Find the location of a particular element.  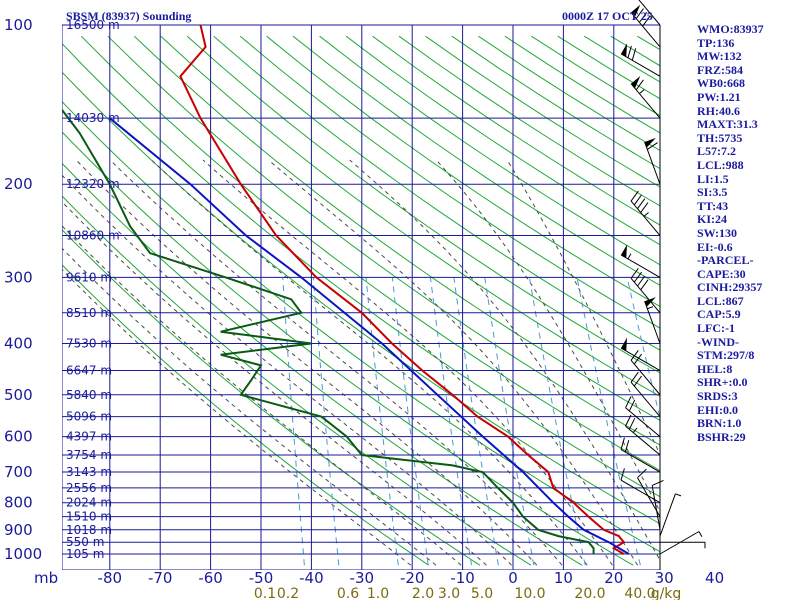

index-item: STM:297/8 is located at coordinates (726, 355).